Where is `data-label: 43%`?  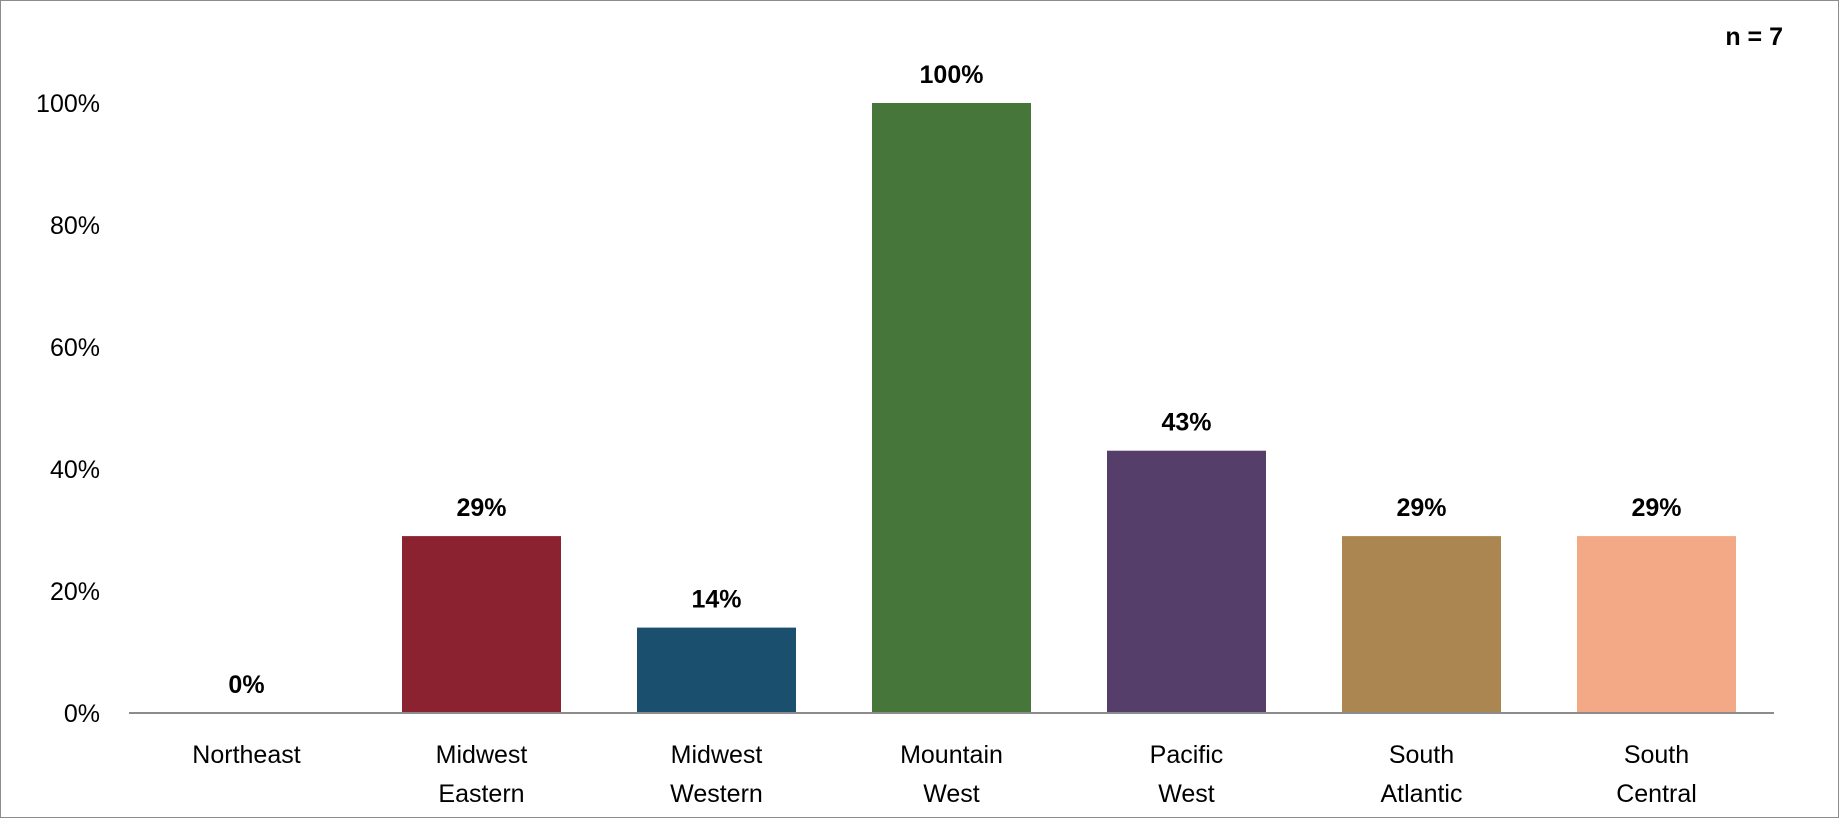 data-label: 43% is located at coordinates (1186, 423).